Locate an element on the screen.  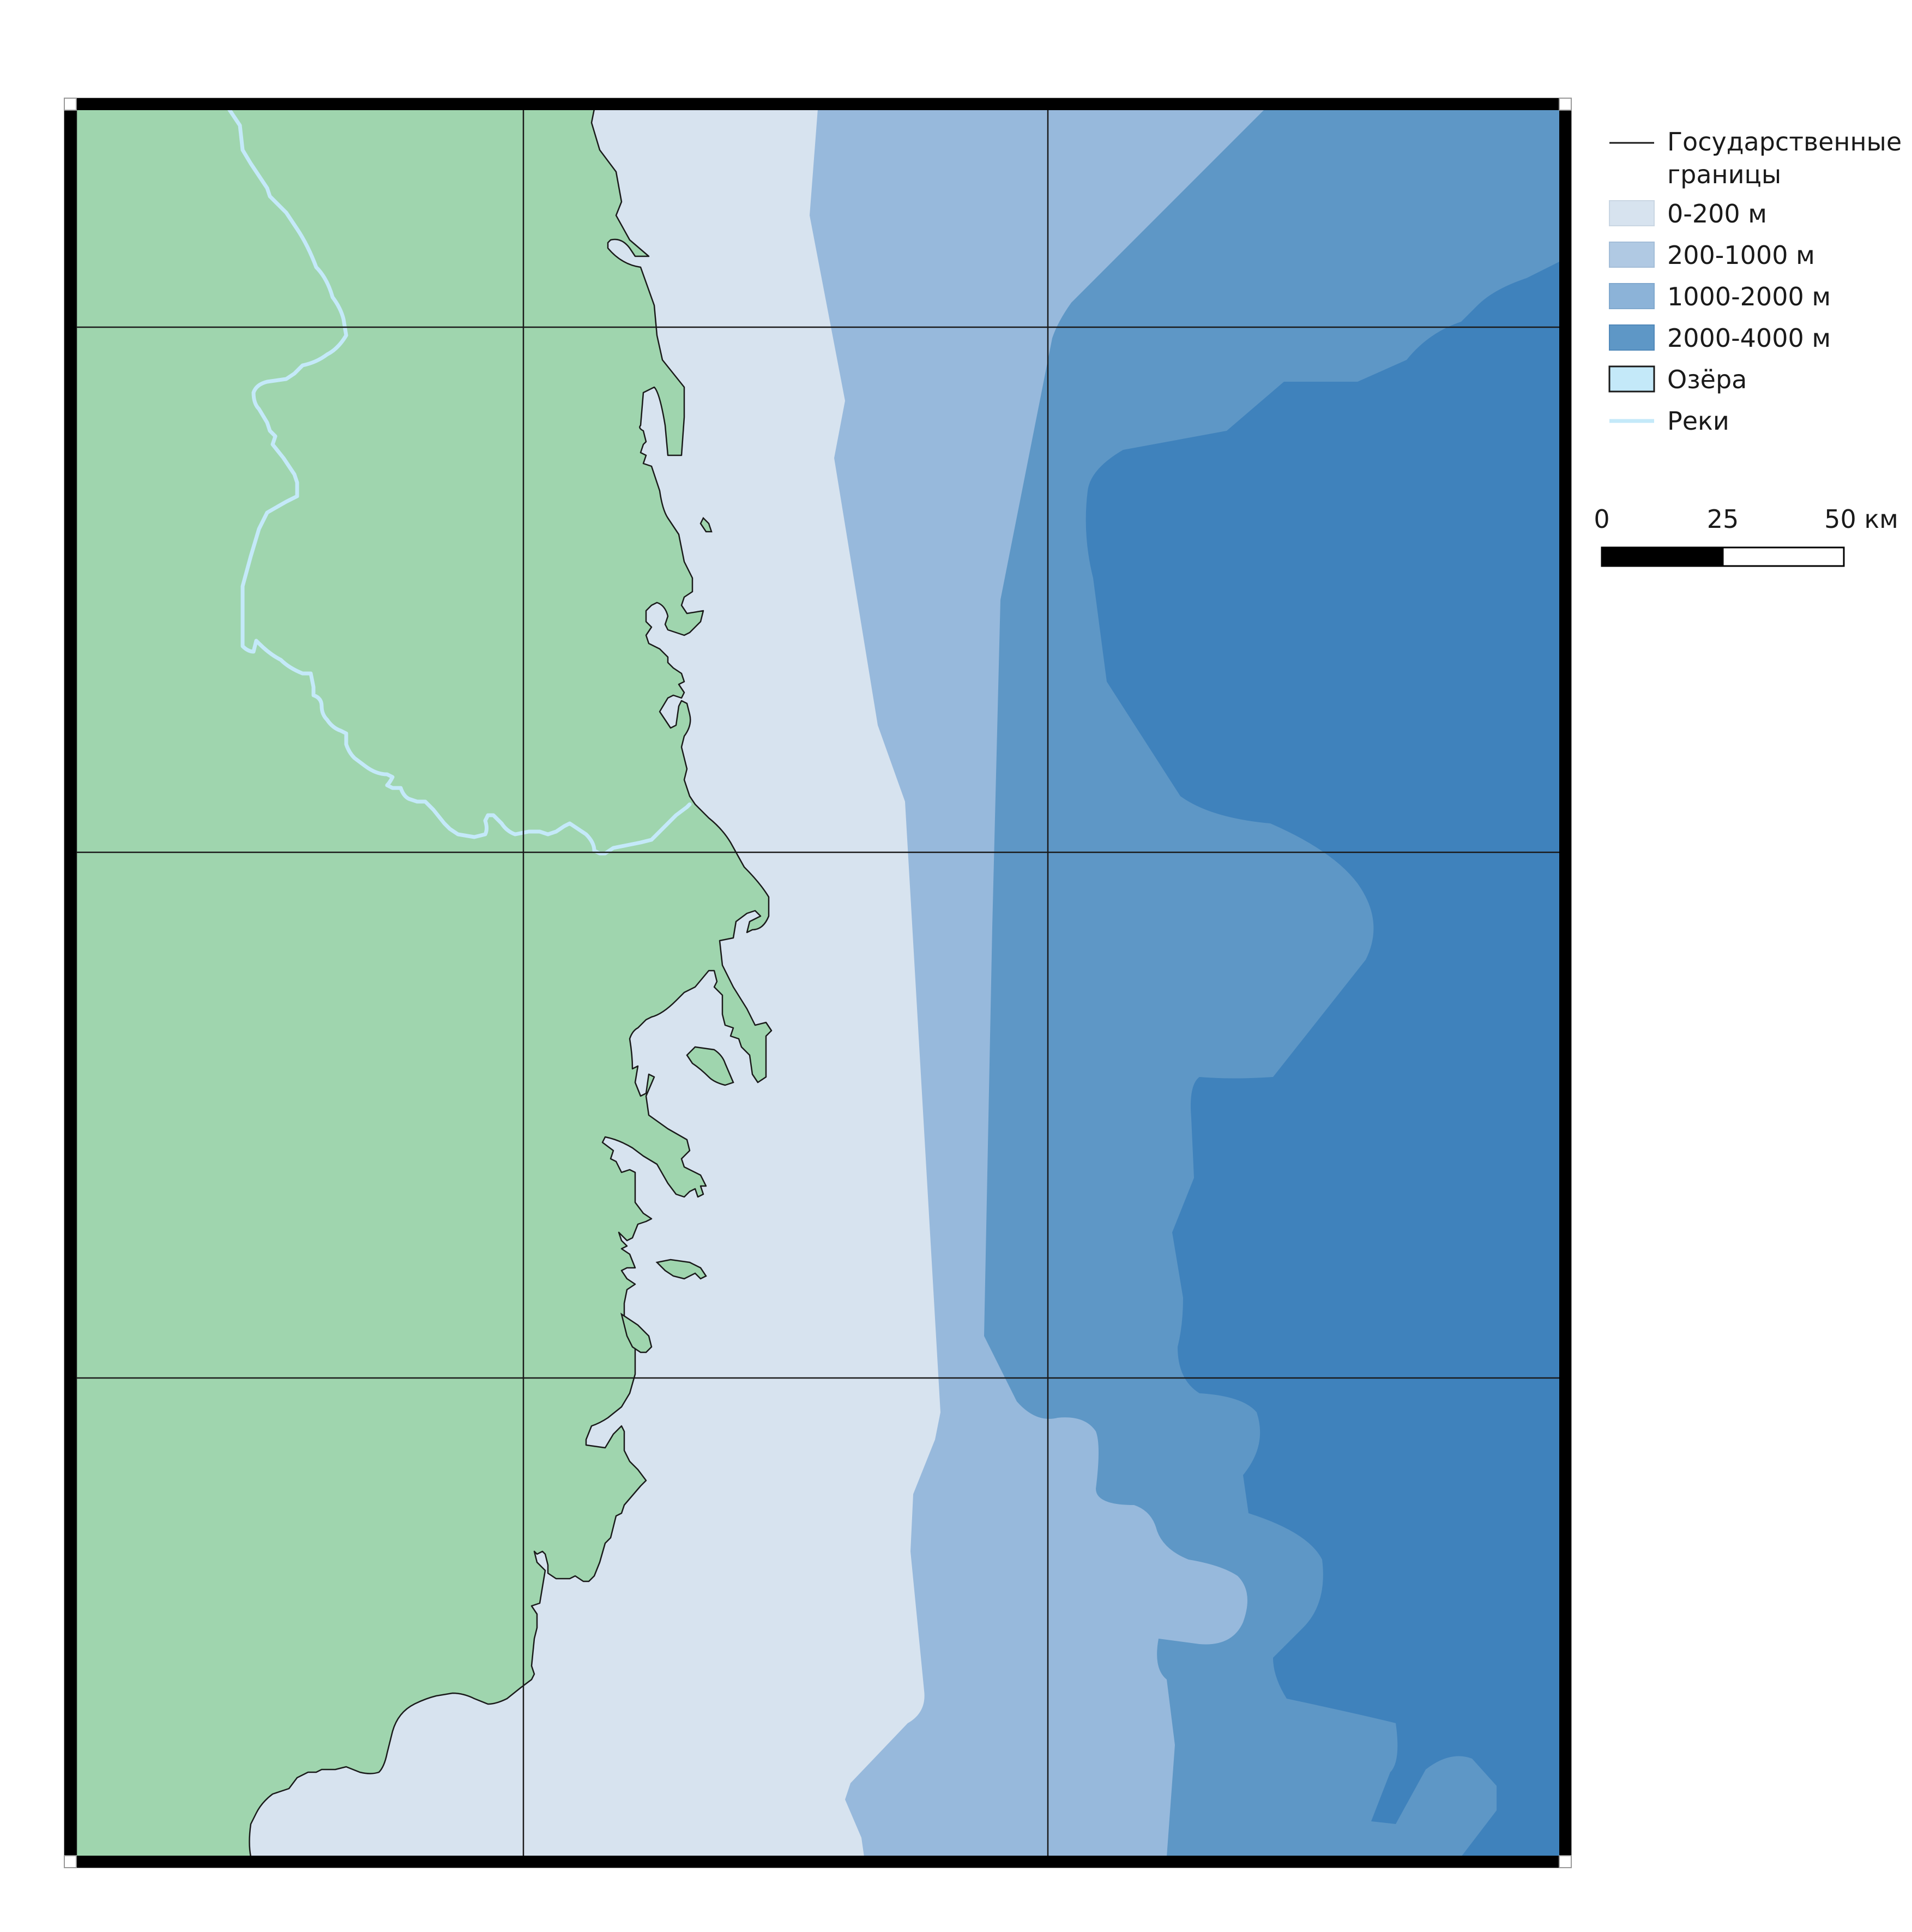
depth-200-1000-label: 200-1000 м is located at coordinates (1741, 255).